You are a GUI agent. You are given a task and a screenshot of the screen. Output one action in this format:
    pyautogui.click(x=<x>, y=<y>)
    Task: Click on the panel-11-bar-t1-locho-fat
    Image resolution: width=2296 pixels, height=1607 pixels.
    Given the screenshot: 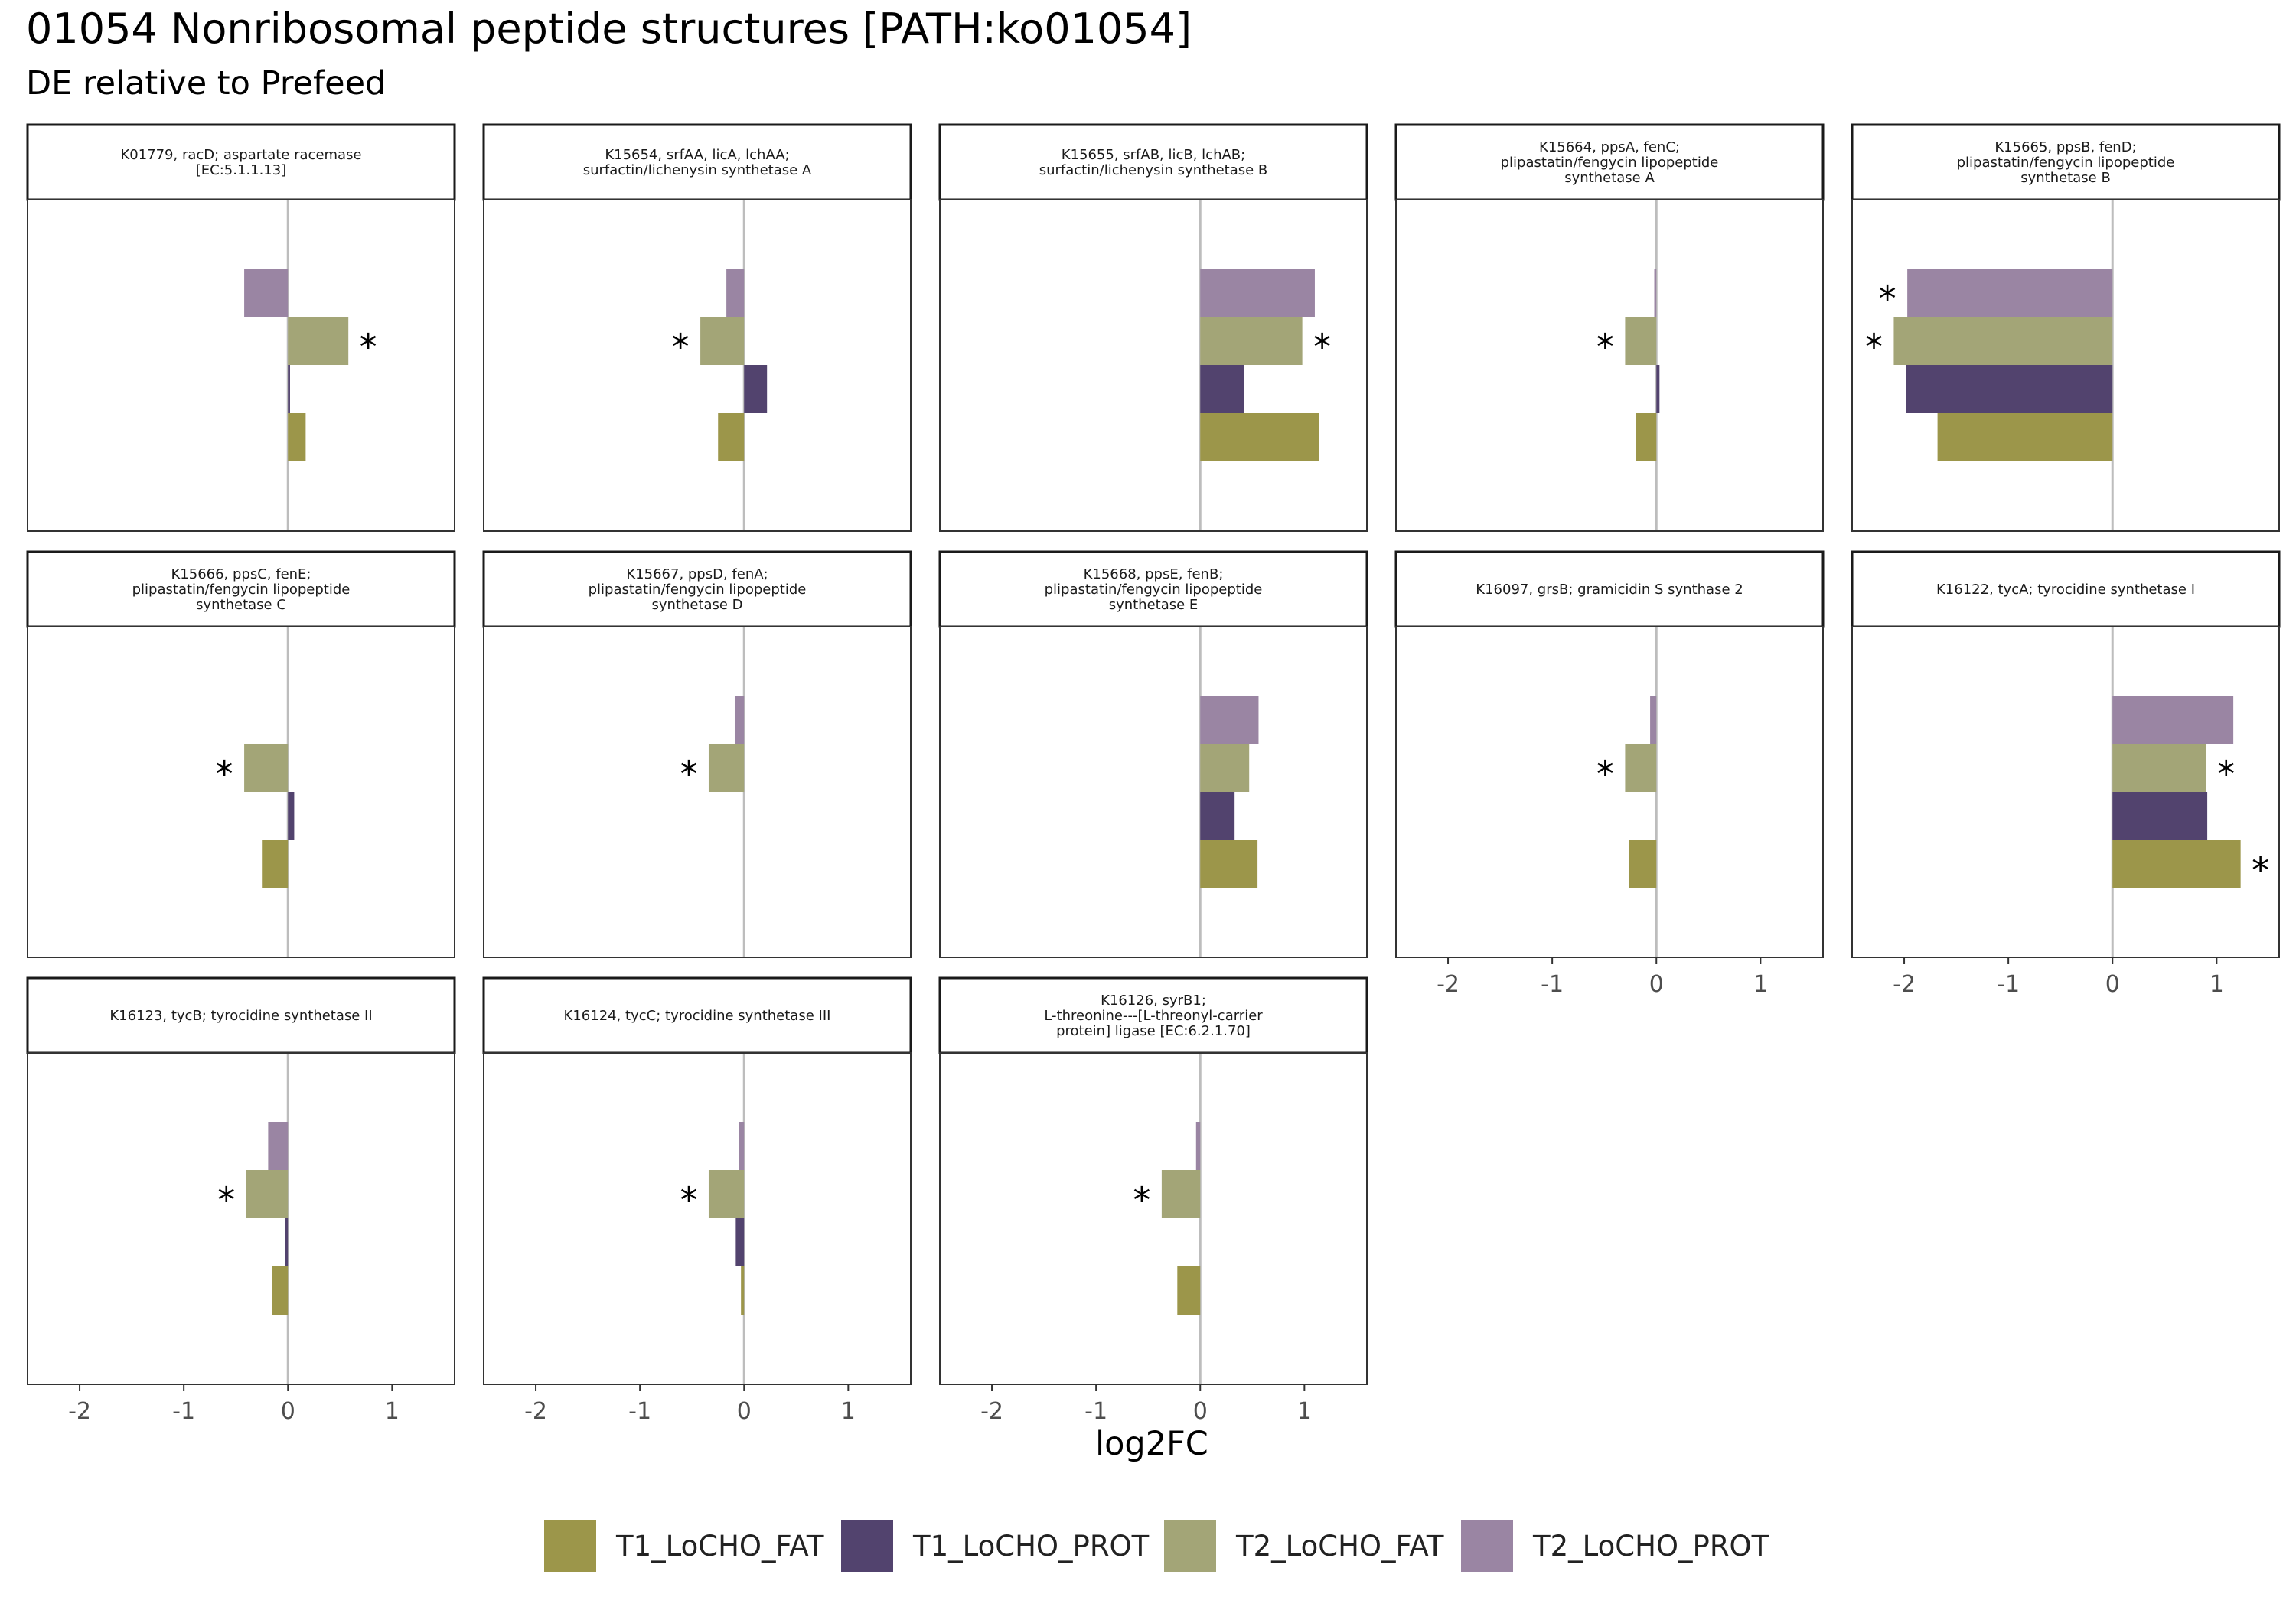 What is the action you would take?
    pyautogui.click(x=280, y=1290)
    